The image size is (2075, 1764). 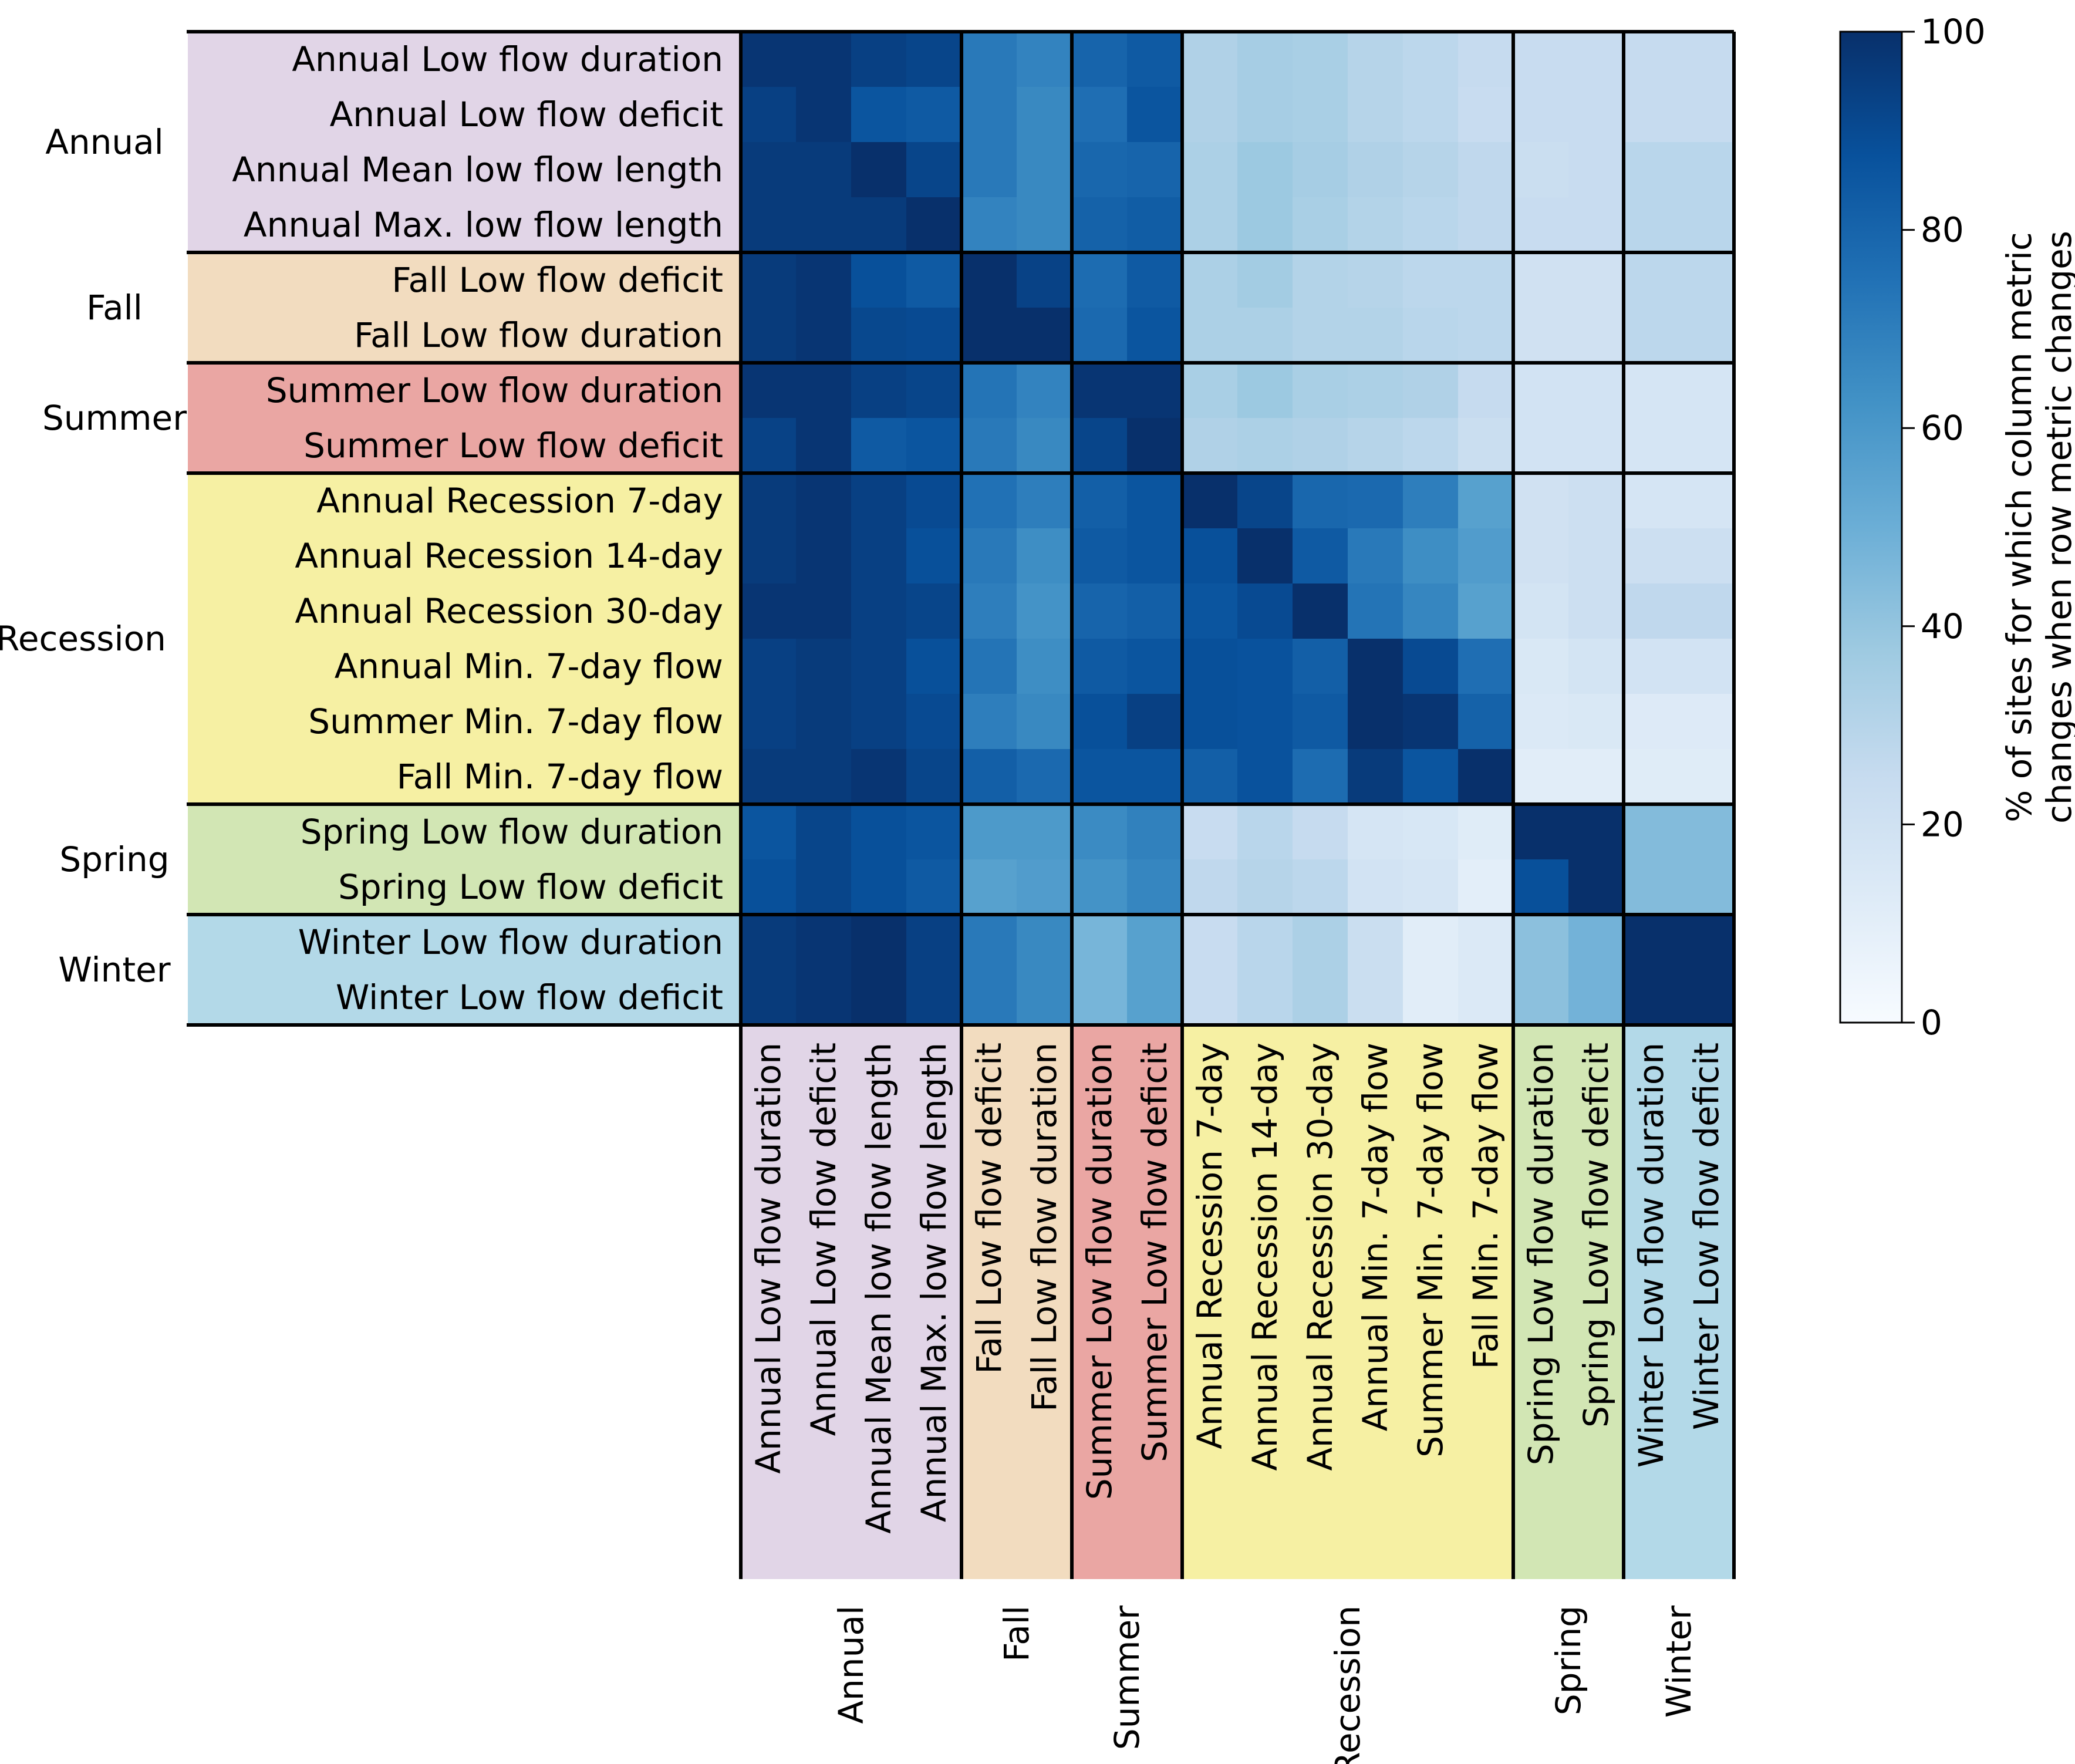 I want to click on column-group-label: Summer, so click(x=1127, y=1678).